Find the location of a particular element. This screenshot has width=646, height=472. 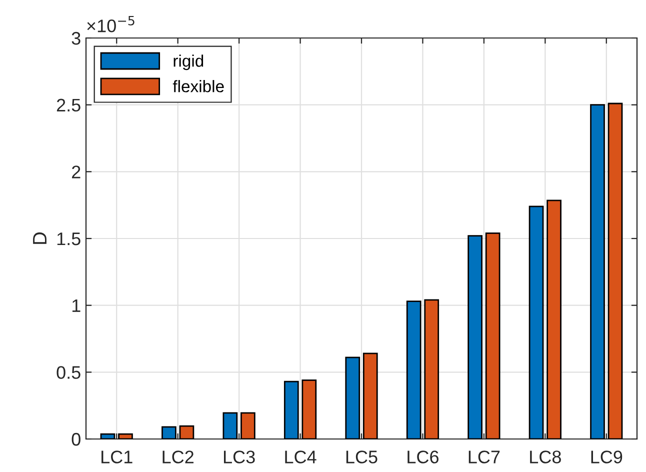

x-tick-label: LC4 is located at coordinates (300, 457).